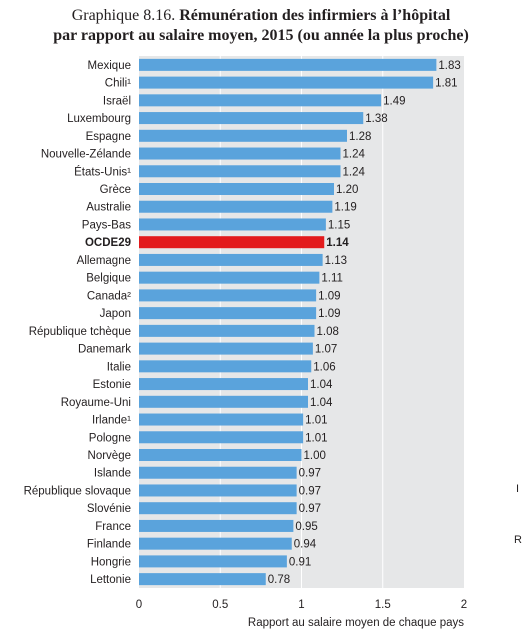 The width and height of the screenshot is (522, 635). What do you see at coordinates (86, 155) in the screenshot?
I see `category-label-5: Nouvelle-Zélande` at bounding box center [86, 155].